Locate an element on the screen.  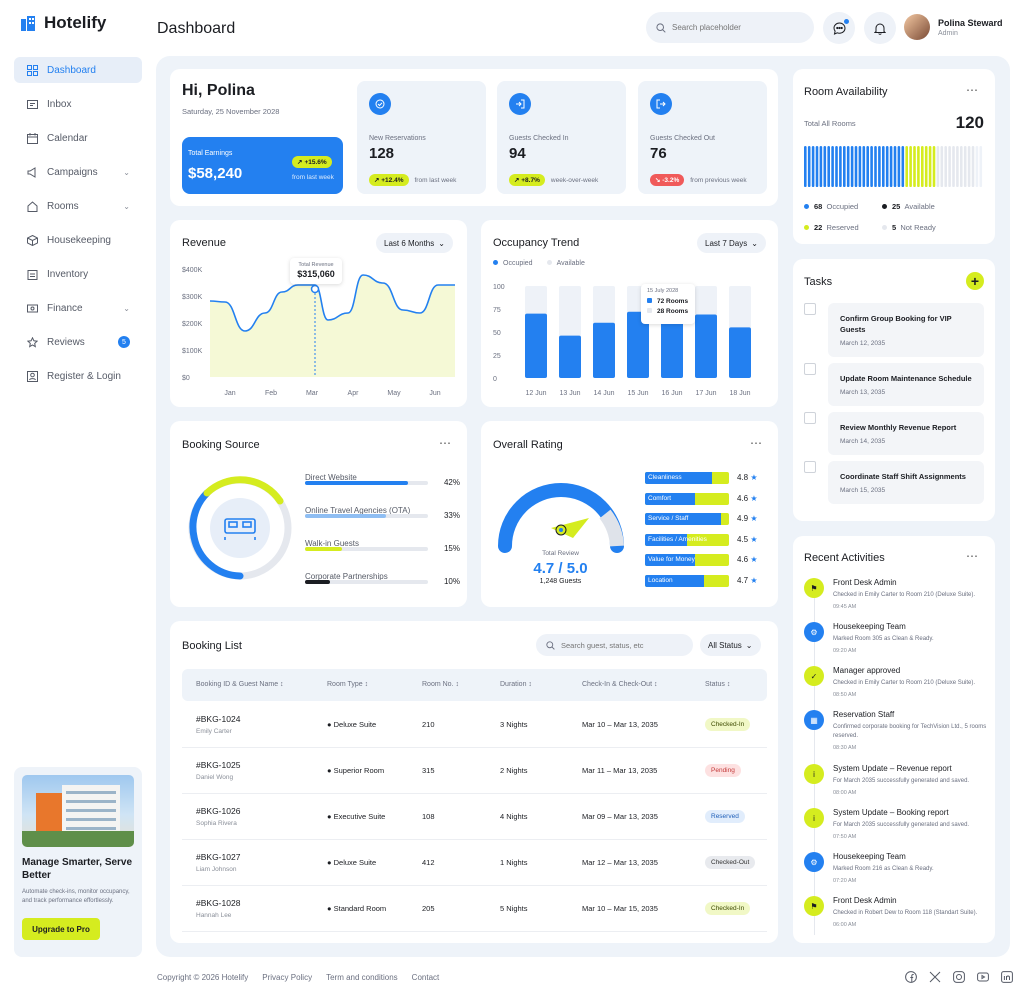
global-search is located at coordinates (730, 27).